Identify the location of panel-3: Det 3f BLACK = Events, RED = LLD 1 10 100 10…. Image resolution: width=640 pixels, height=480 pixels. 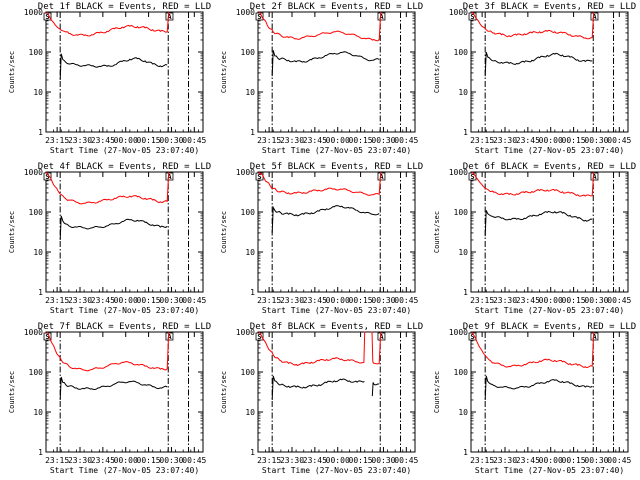
(534, 78).